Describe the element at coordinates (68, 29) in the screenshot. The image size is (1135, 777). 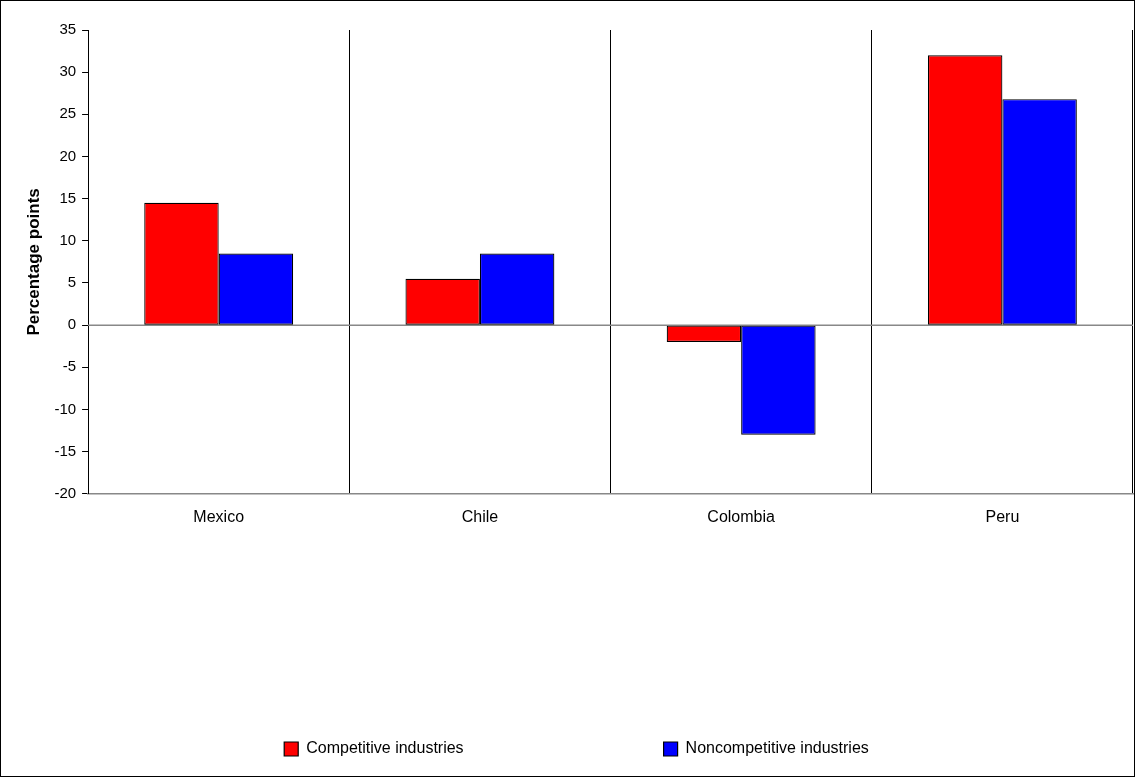
I see `y-tick-label: 35` at that location.